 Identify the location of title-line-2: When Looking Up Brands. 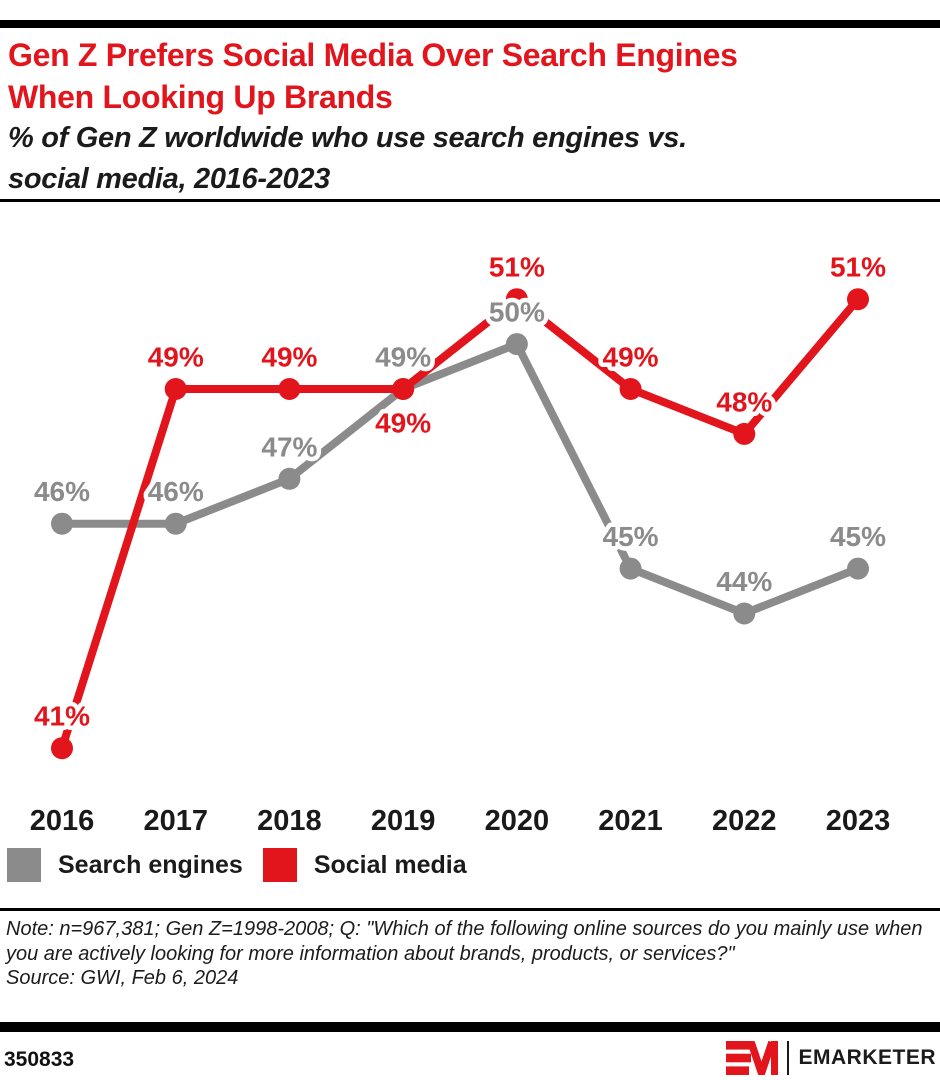
(200, 97).